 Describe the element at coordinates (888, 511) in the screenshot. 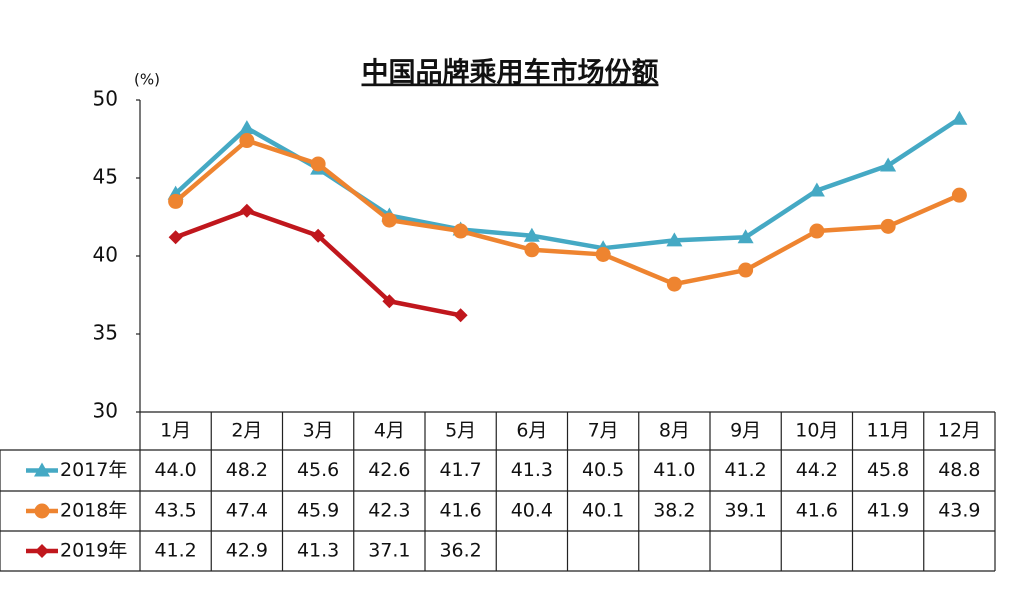

I see `table-value: 41.9` at that location.